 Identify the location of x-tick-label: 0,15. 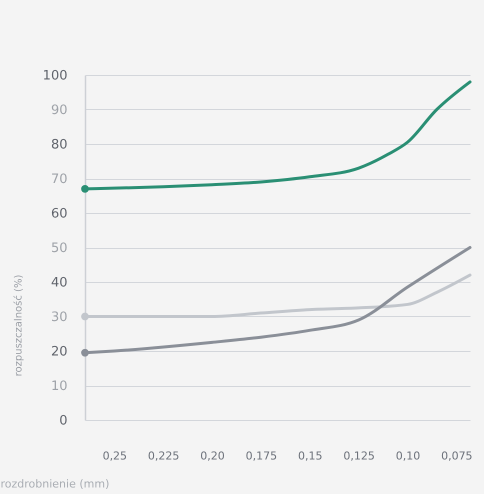
(310, 456).